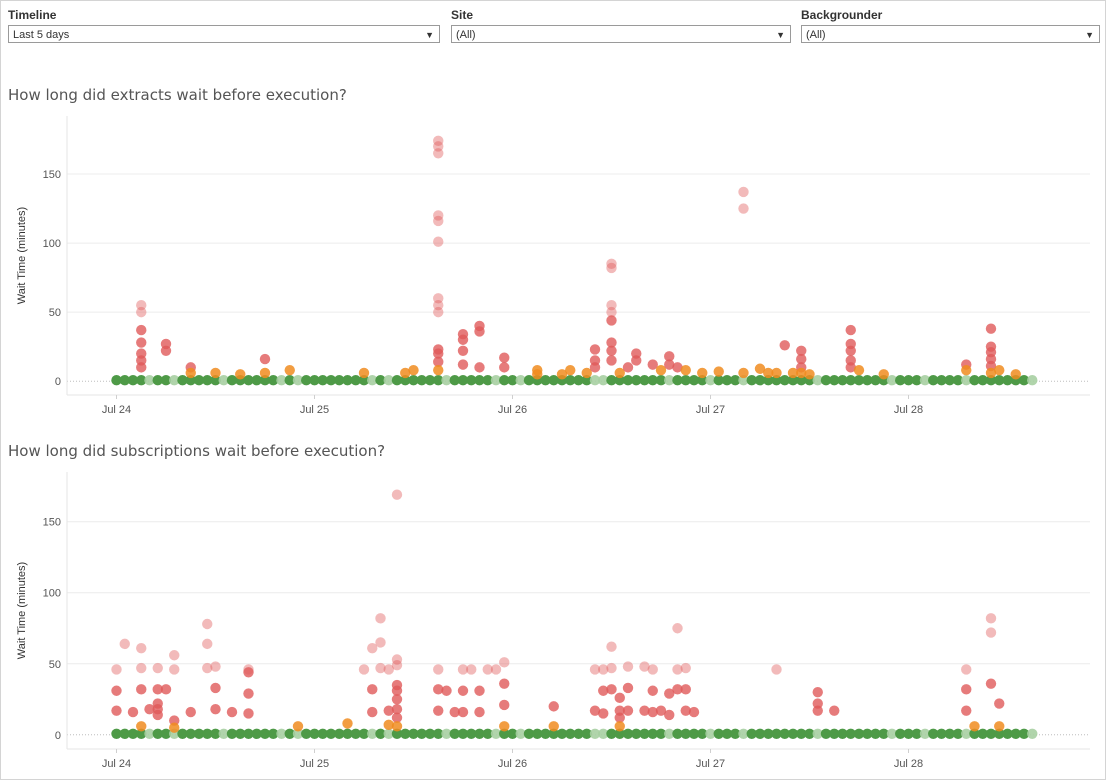 The height and width of the screenshot is (780, 1106). I want to click on site-select: (All) ▼, so click(621, 34).